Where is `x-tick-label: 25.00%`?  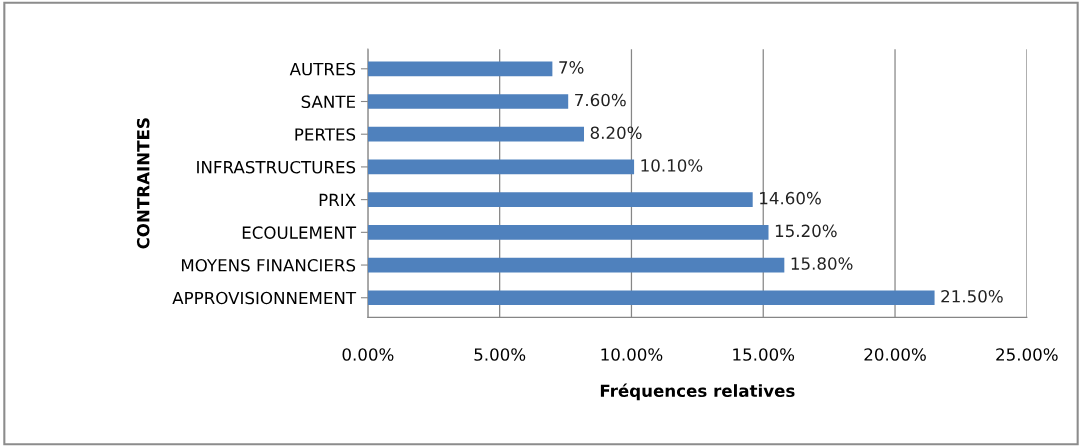
x-tick-label: 25.00% is located at coordinates (1027, 354).